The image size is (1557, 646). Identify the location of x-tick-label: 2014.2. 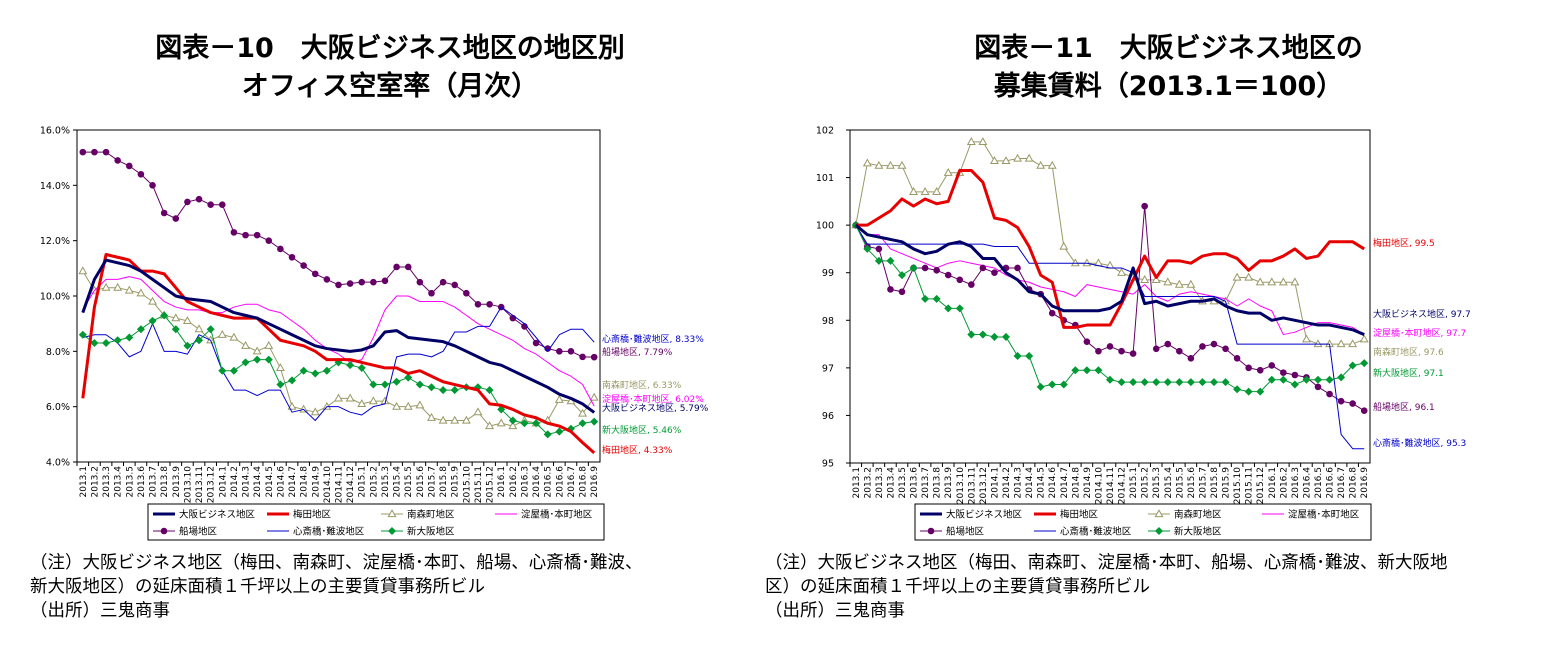
(235, 482).